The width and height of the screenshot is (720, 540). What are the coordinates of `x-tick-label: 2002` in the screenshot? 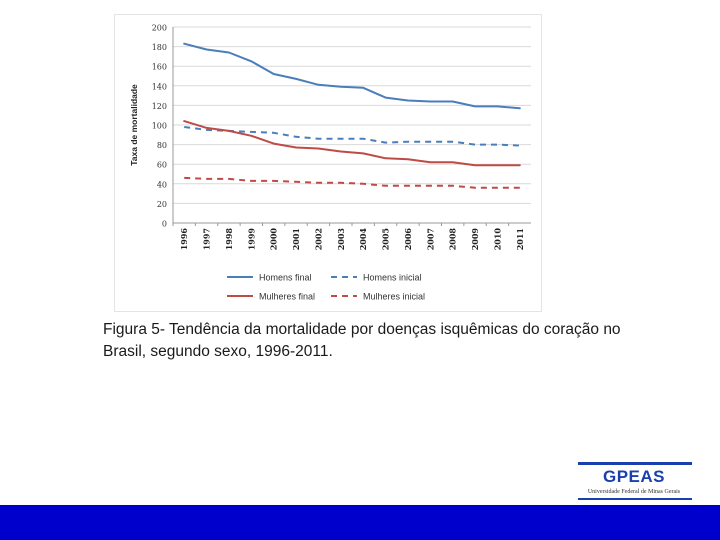 It's located at (318, 239).